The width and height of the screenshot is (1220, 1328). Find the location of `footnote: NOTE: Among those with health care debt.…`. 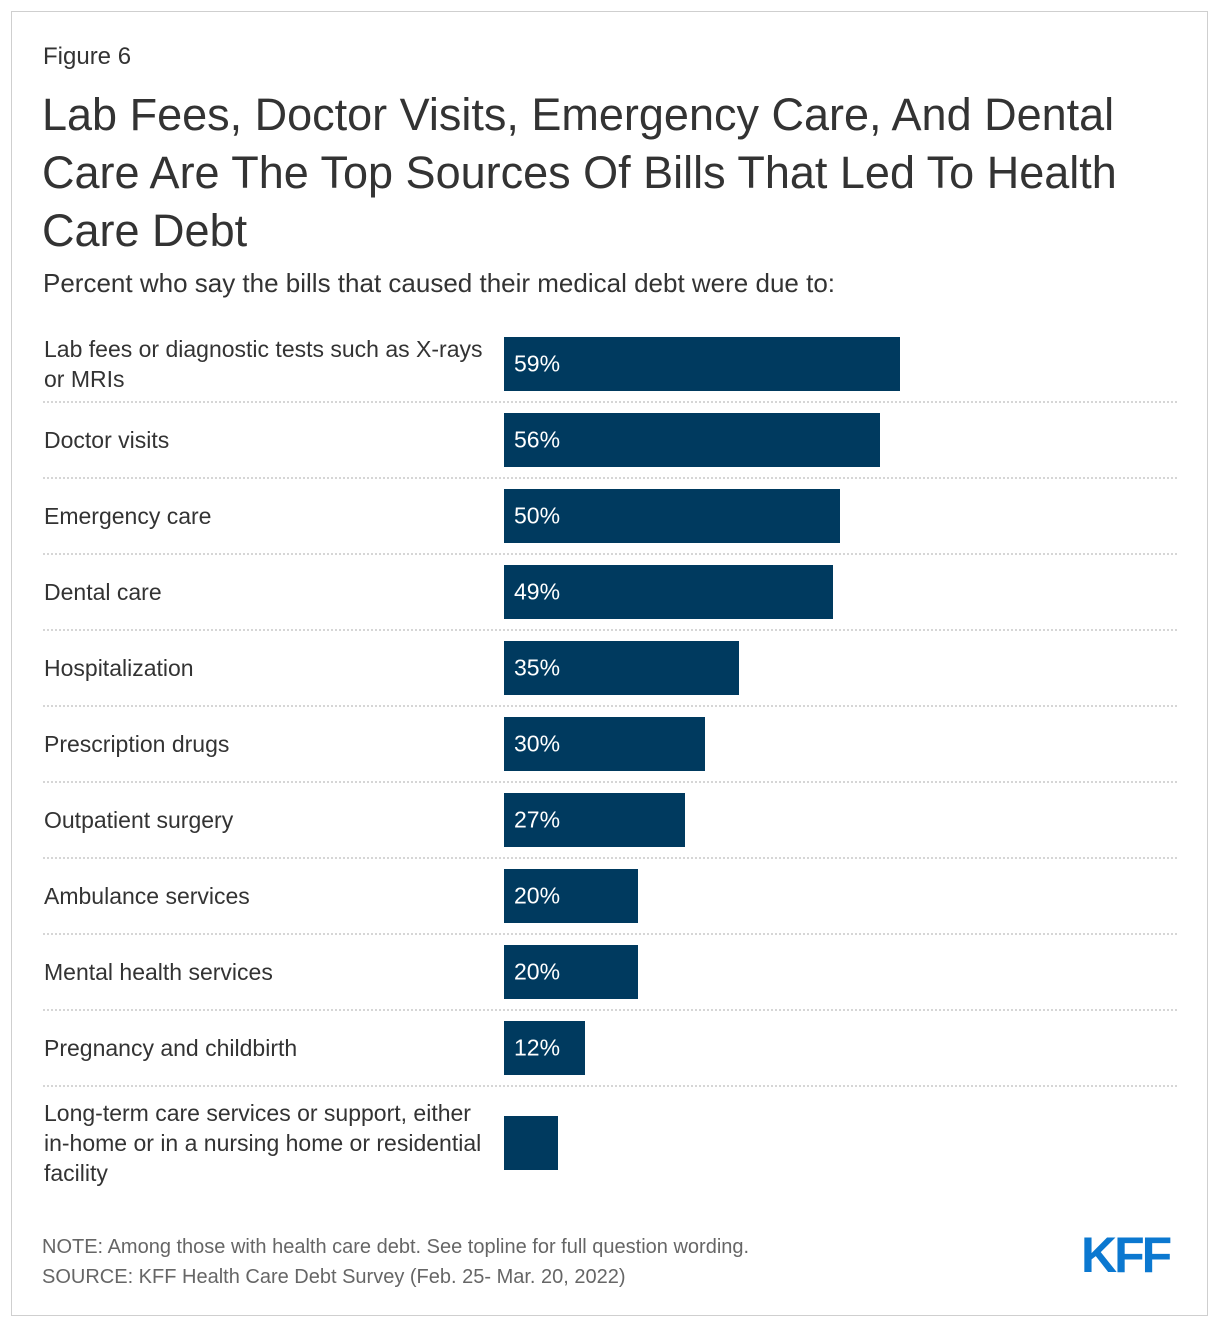

footnote: NOTE: Among those with health care debt.… is located at coordinates (395, 1262).